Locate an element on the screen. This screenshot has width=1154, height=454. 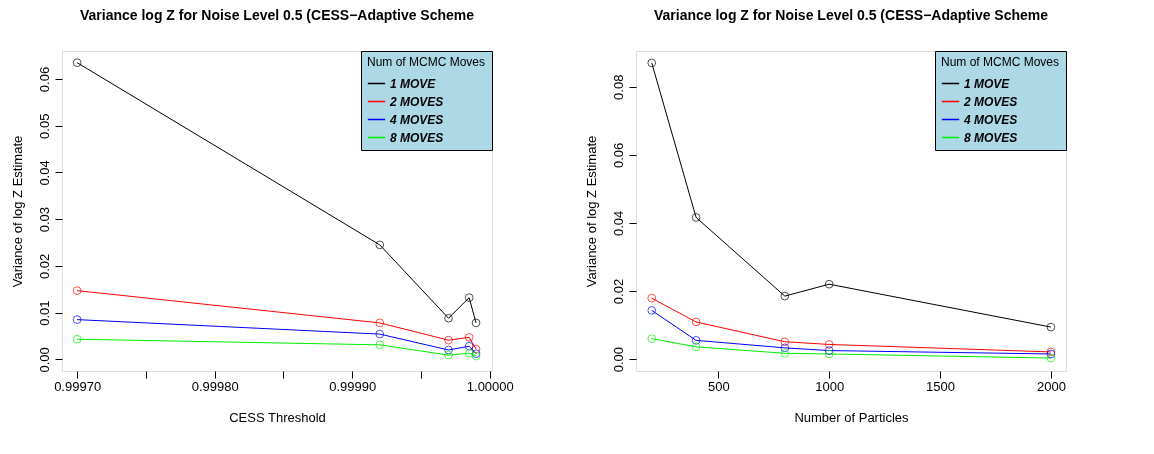
x-tick-label: 2000 is located at coordinates (1051, 386).